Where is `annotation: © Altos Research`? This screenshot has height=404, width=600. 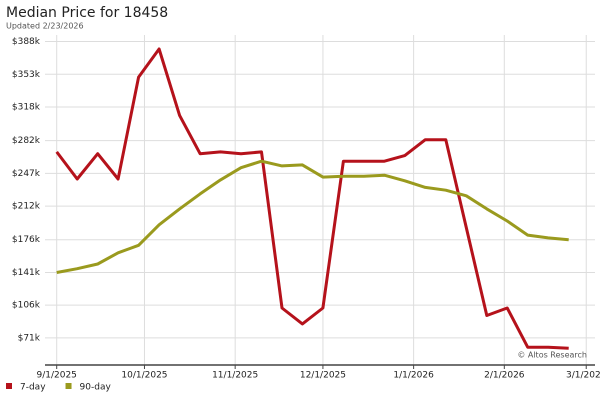
annotation: © Altos Research is located at coordinates (552, 355).